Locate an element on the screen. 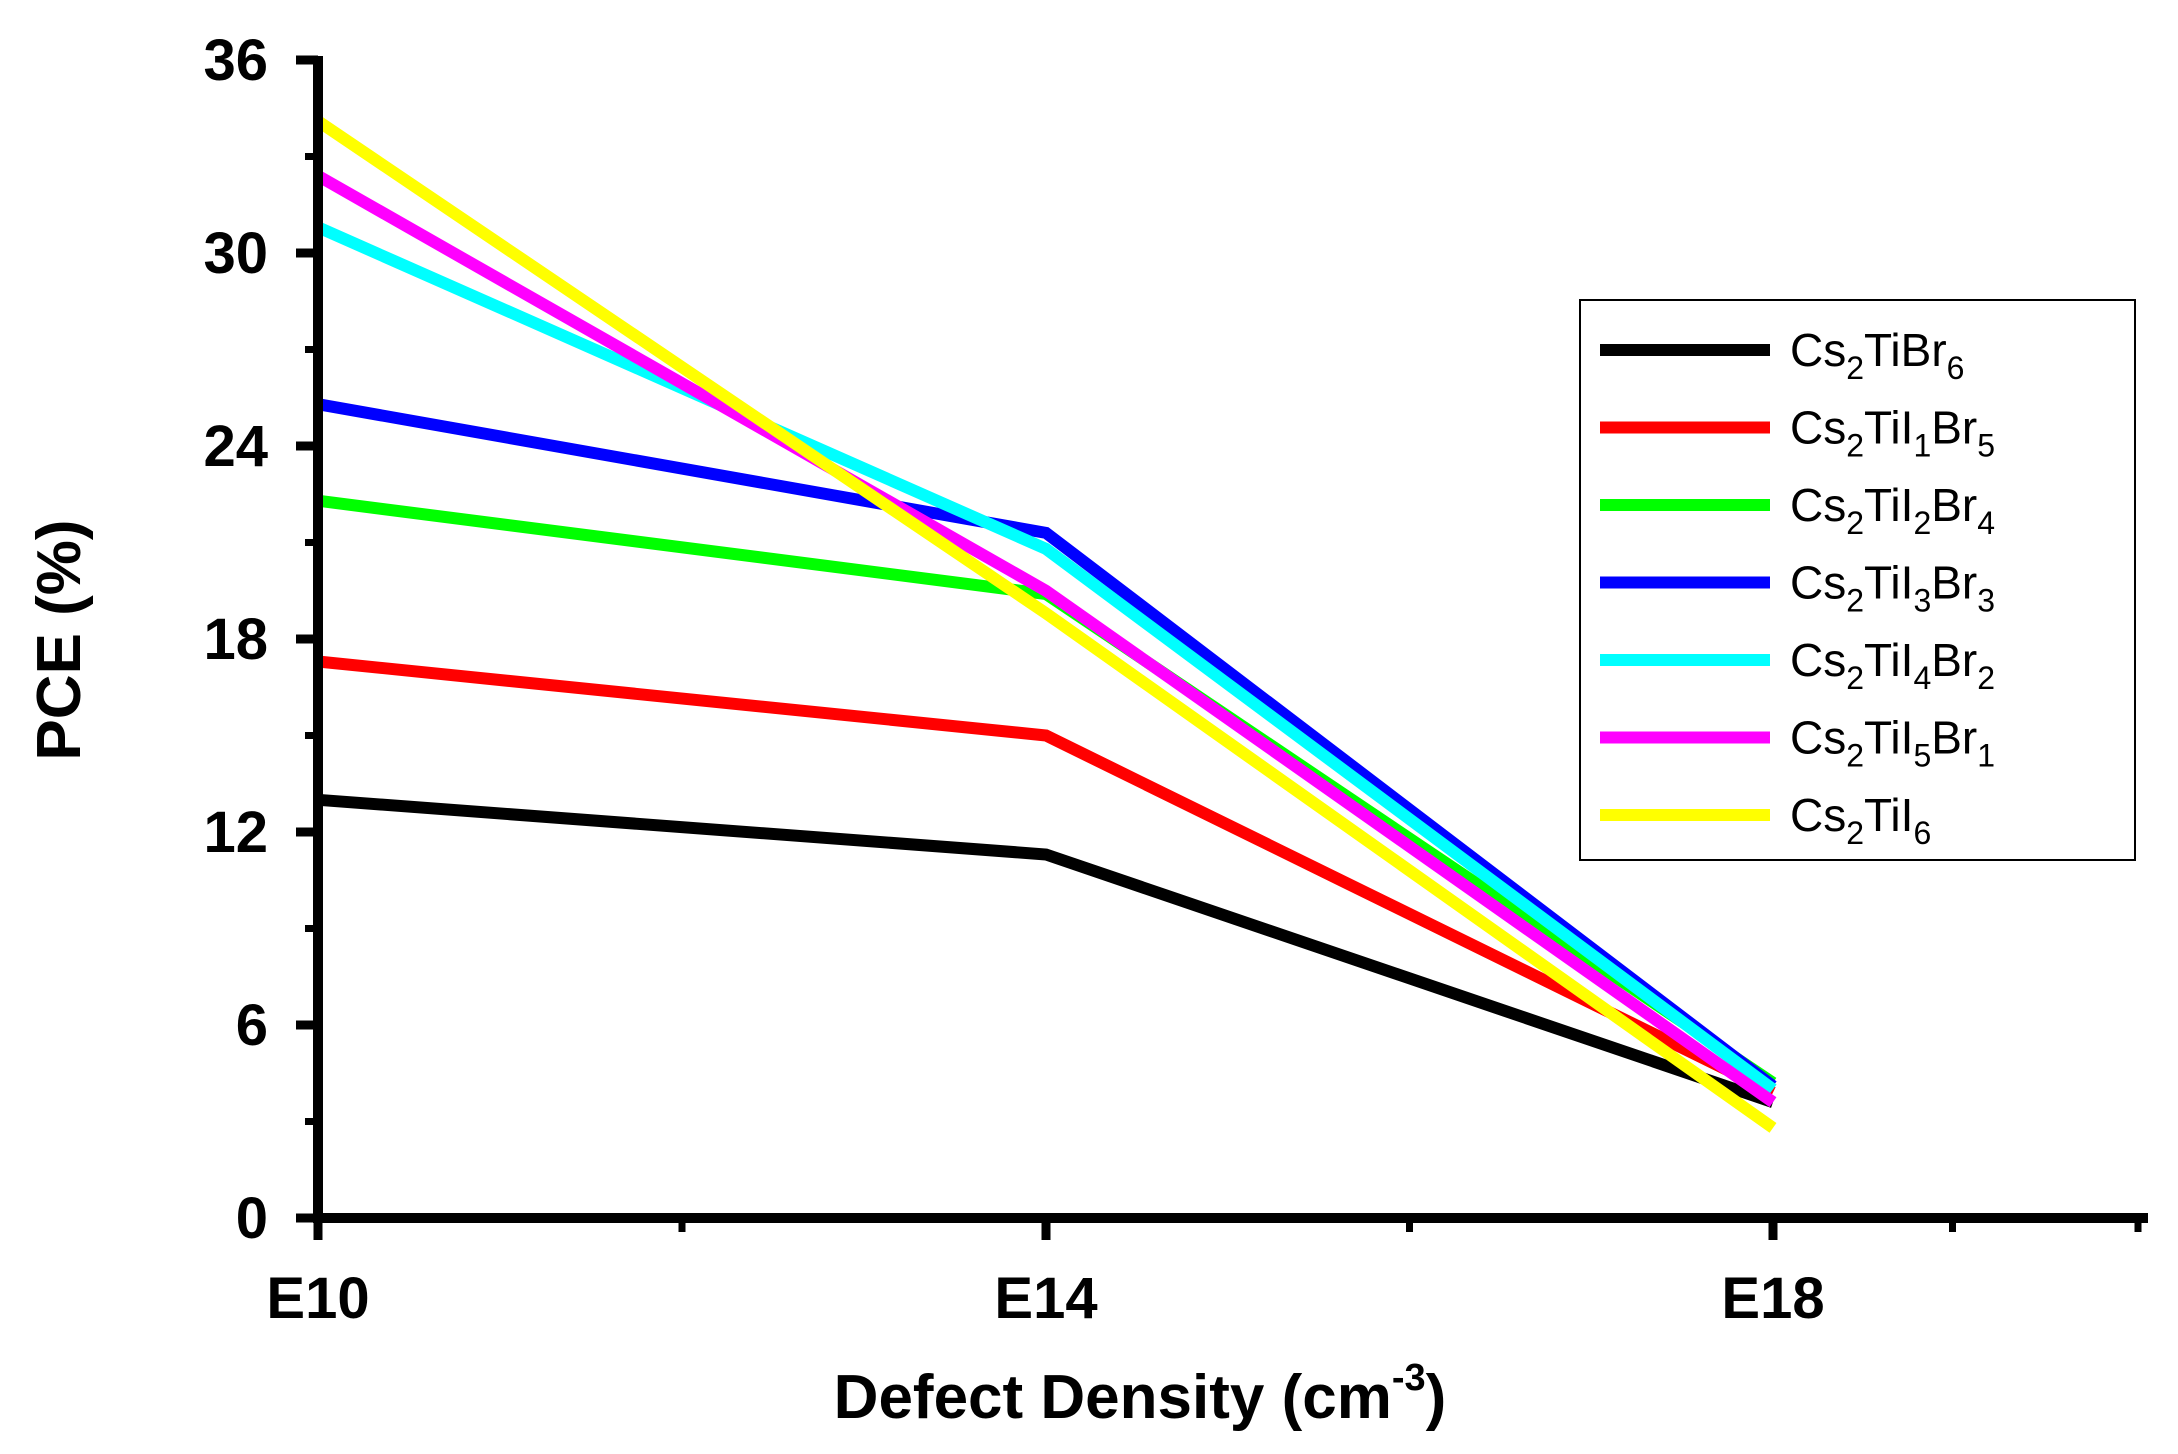  legend-label-Cs2TiI2Br4: Cs2TiI2Br4 is located at coordinates (1892, 510).